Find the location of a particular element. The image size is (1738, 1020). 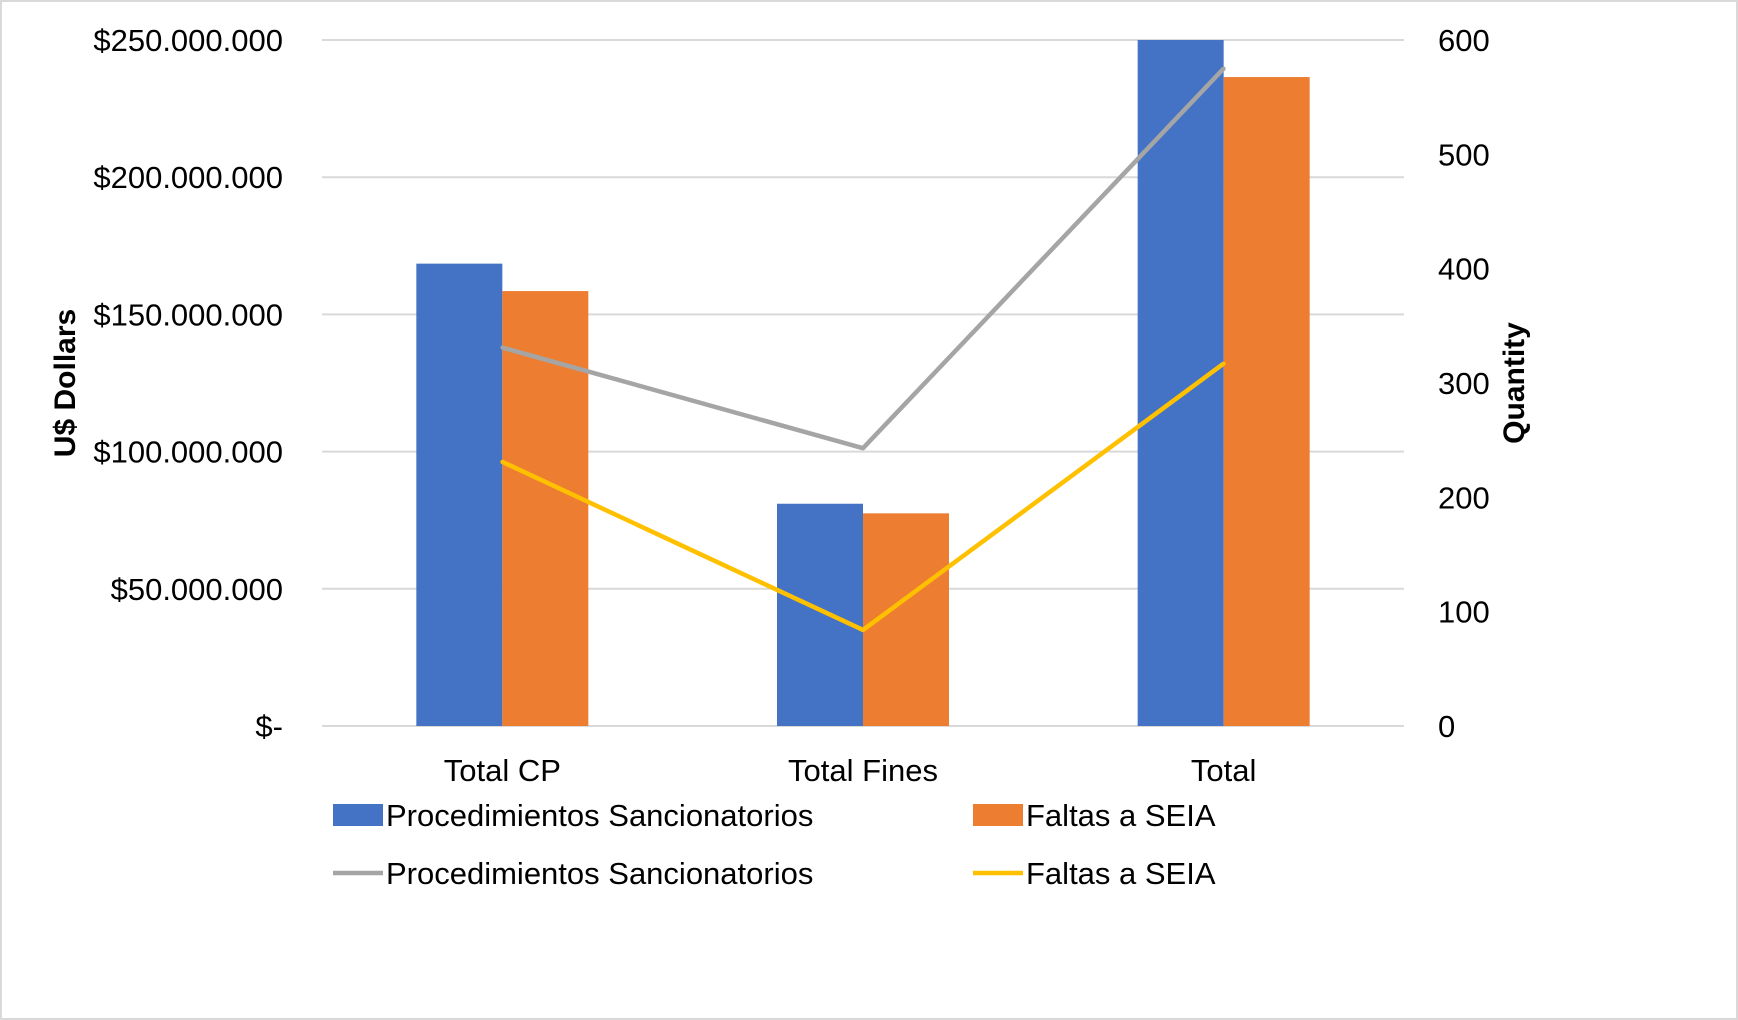

y-left-axis-title: U$ Dollars is located at coordinates (65, 383).